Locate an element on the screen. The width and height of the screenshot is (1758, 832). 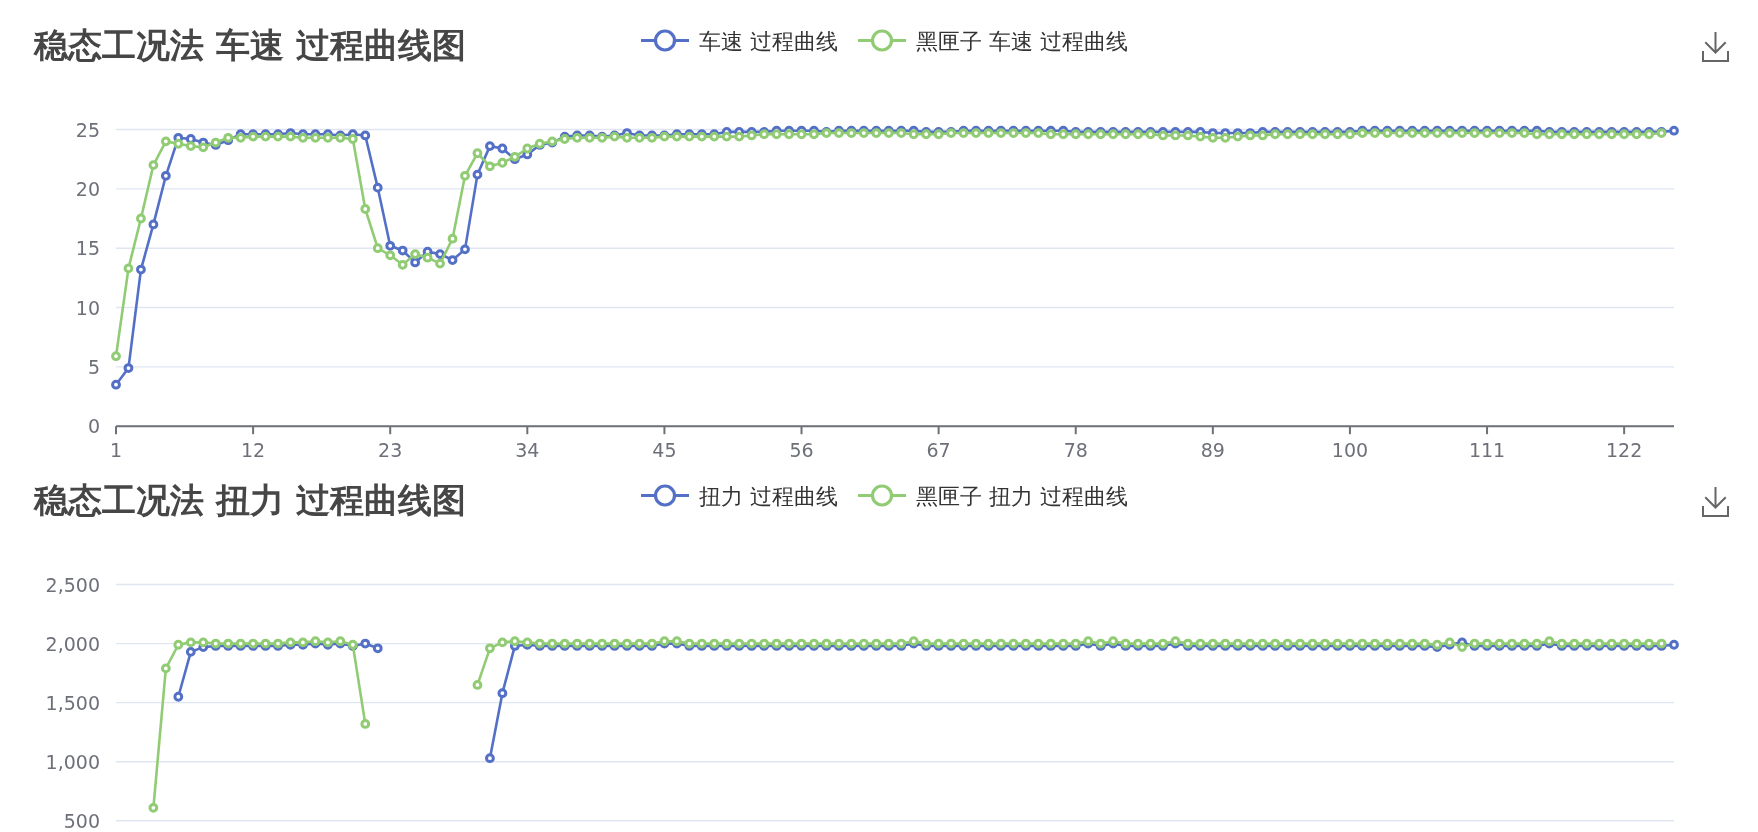
x-tick-label: 23 is located at coordinates (390, 449).